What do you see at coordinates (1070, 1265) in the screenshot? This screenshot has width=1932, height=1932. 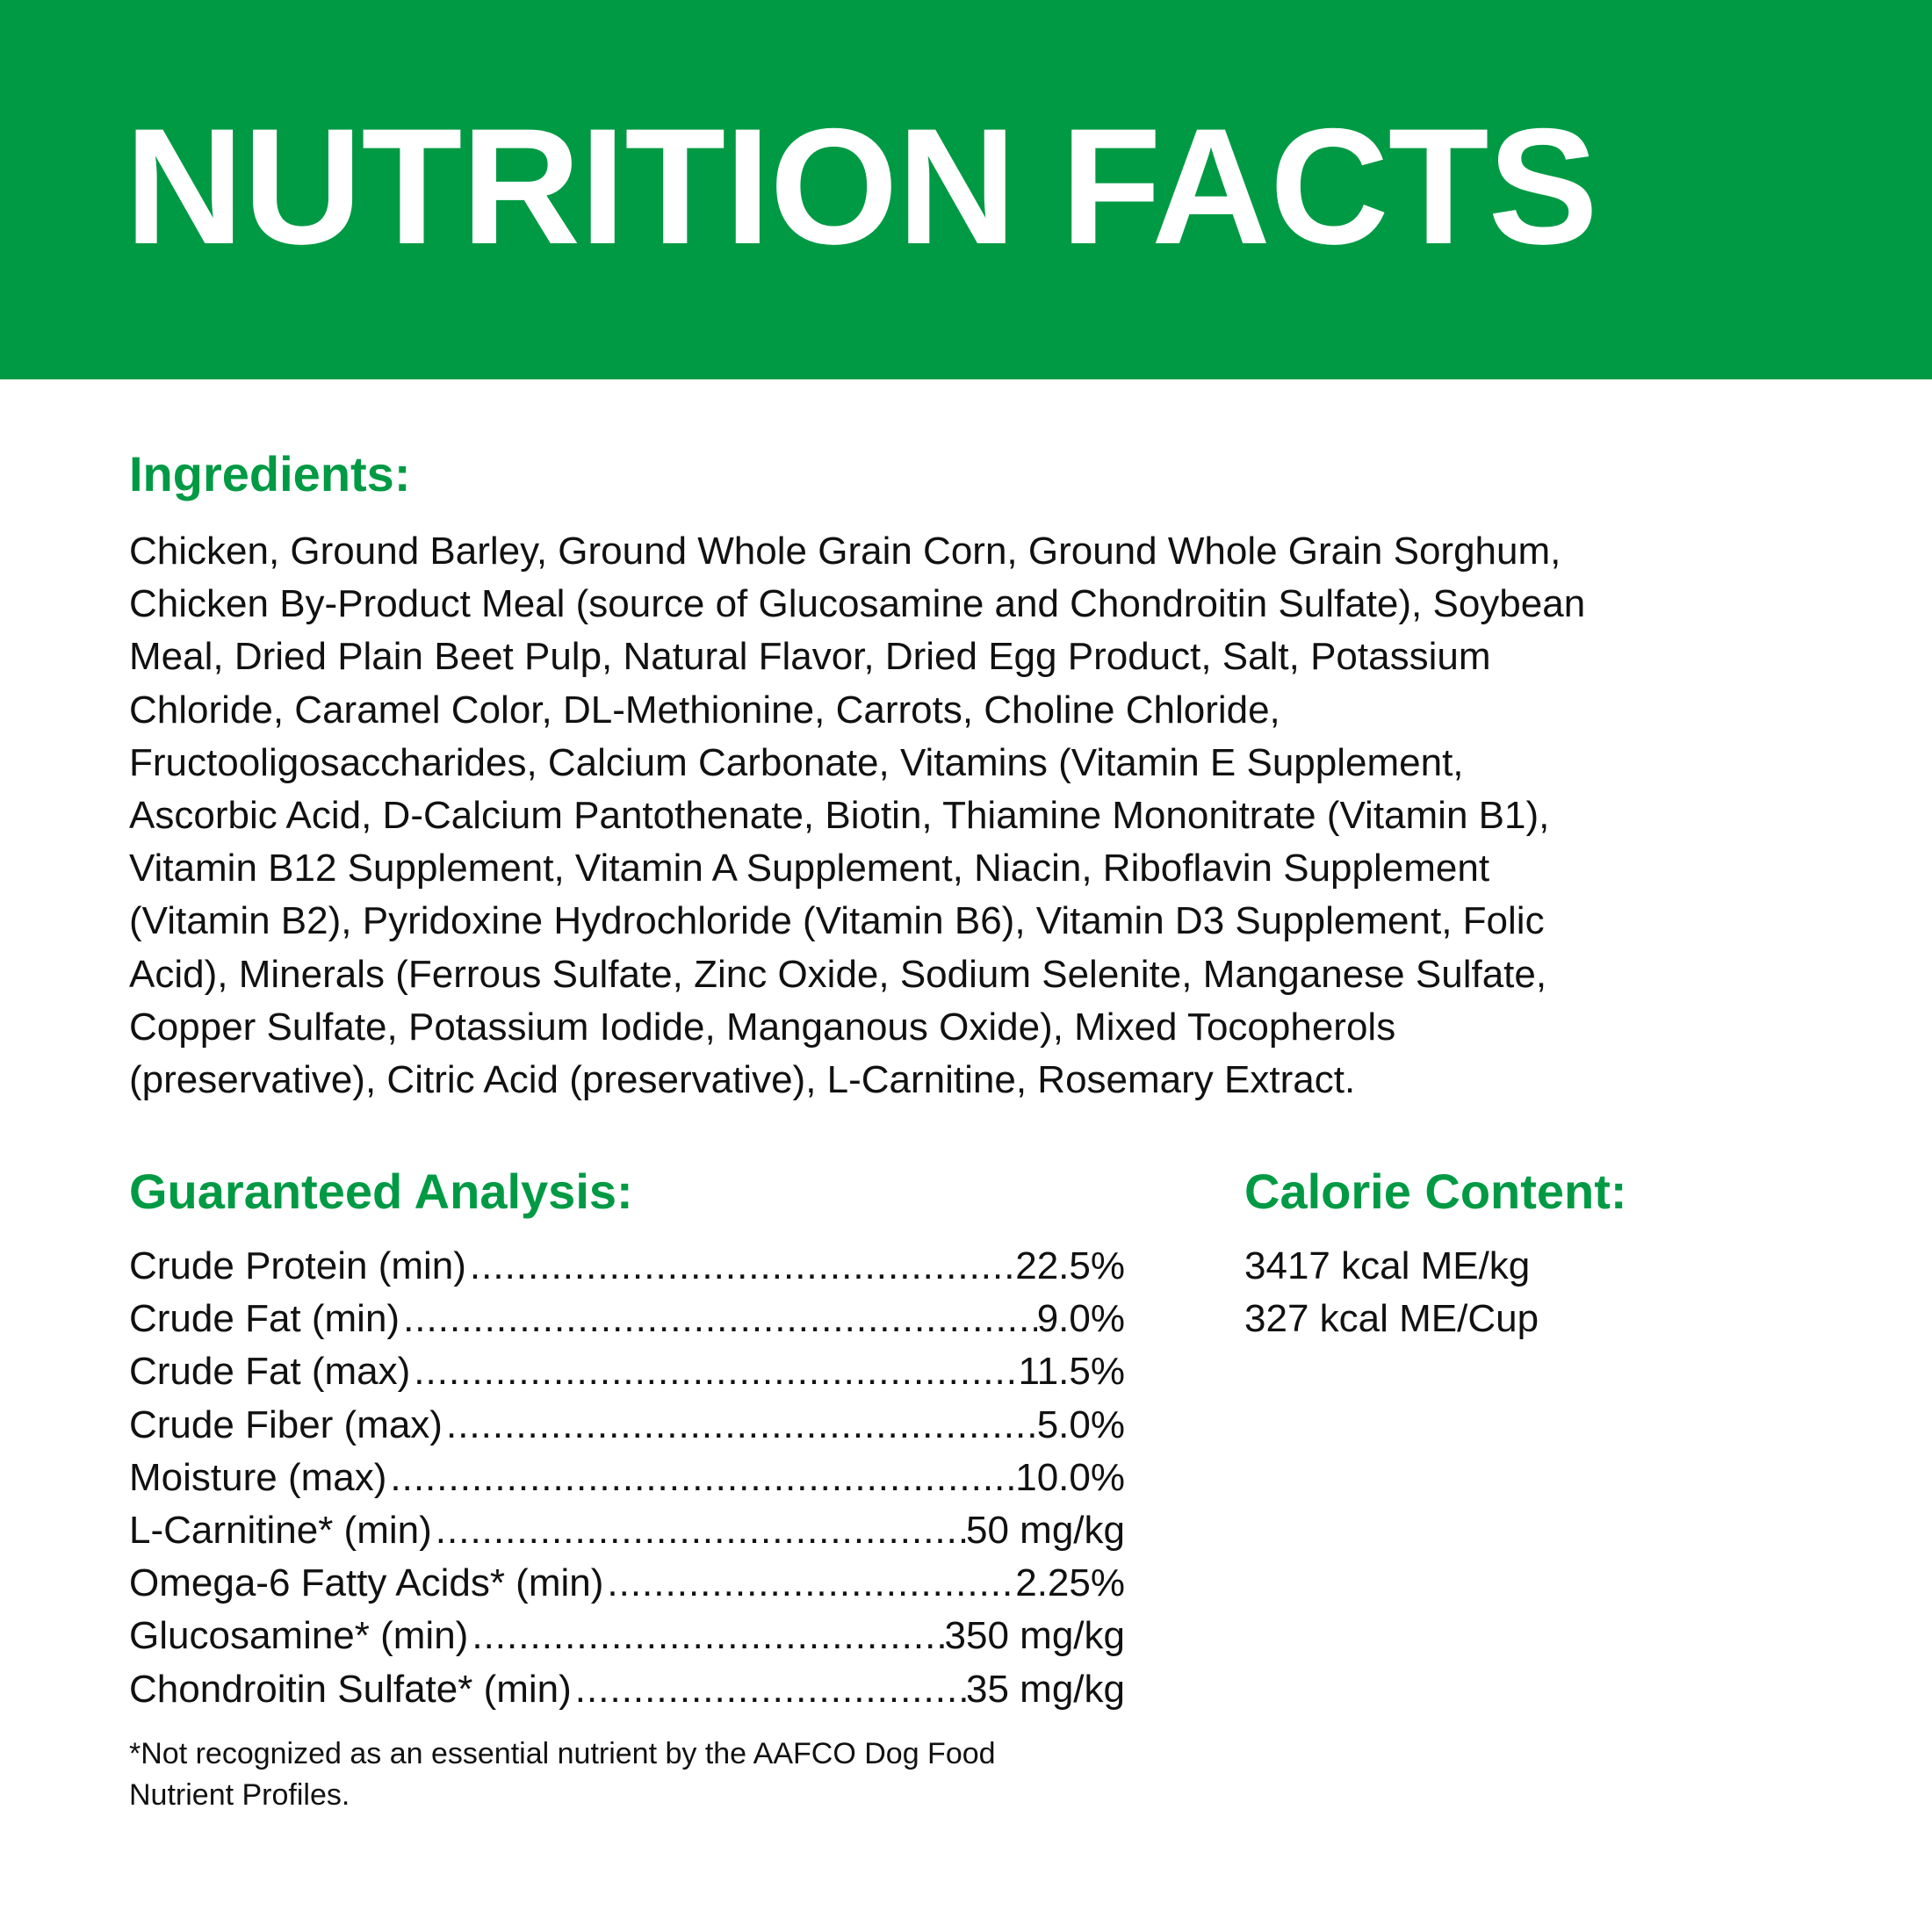 I see `analysis-value: 22.5%` at bounding box center [1070, 1265].